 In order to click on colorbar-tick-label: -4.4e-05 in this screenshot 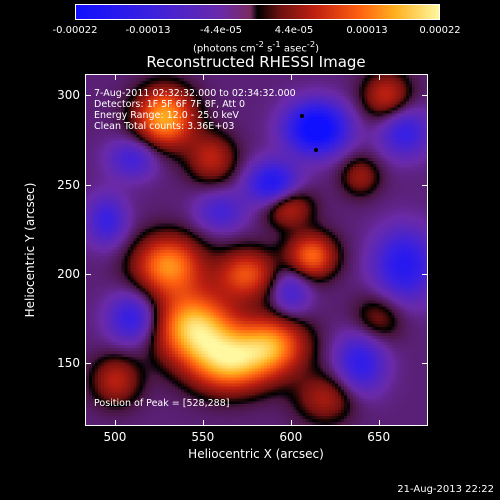, I will do `click(221, 30)`.